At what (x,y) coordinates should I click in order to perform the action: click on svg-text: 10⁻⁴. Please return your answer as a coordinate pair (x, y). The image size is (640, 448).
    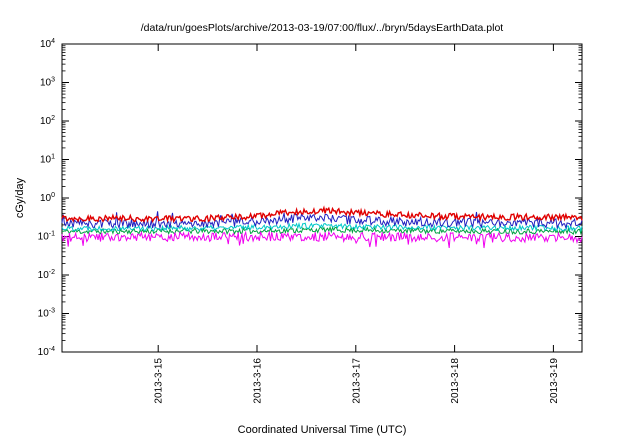
    Looking at the image, I should click on (46, 352).